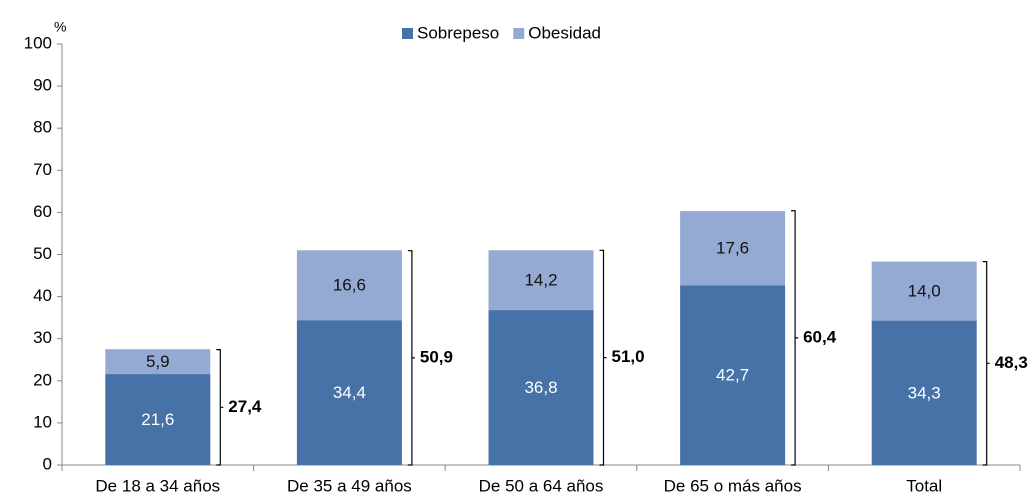 This screenshot has width=1035, height=497. What do you see at coordinates (733, 485) in the screenshot?
I see `x-tick-label: De 65 o más años` at bounding box center [733, 485].